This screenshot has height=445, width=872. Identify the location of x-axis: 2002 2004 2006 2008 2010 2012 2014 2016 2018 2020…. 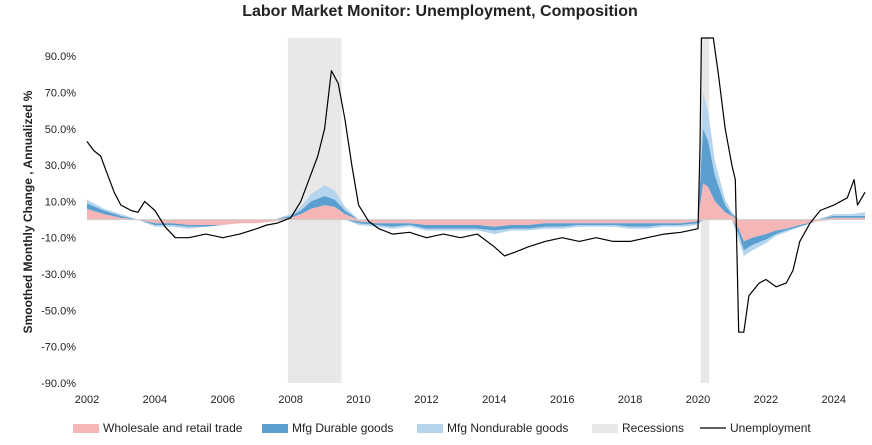
(460, 400).